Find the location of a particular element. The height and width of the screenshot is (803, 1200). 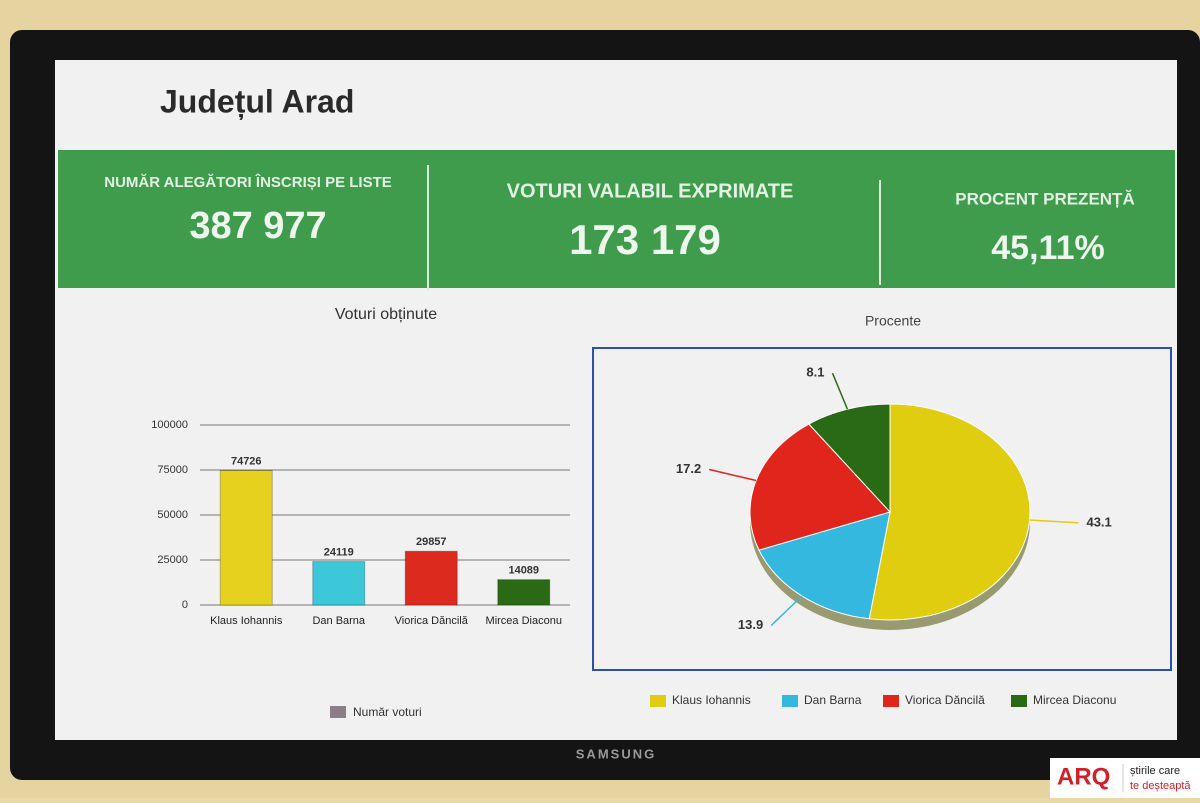

x-tick-label: Mircea Diaconu is located at coordinates (524, 621).